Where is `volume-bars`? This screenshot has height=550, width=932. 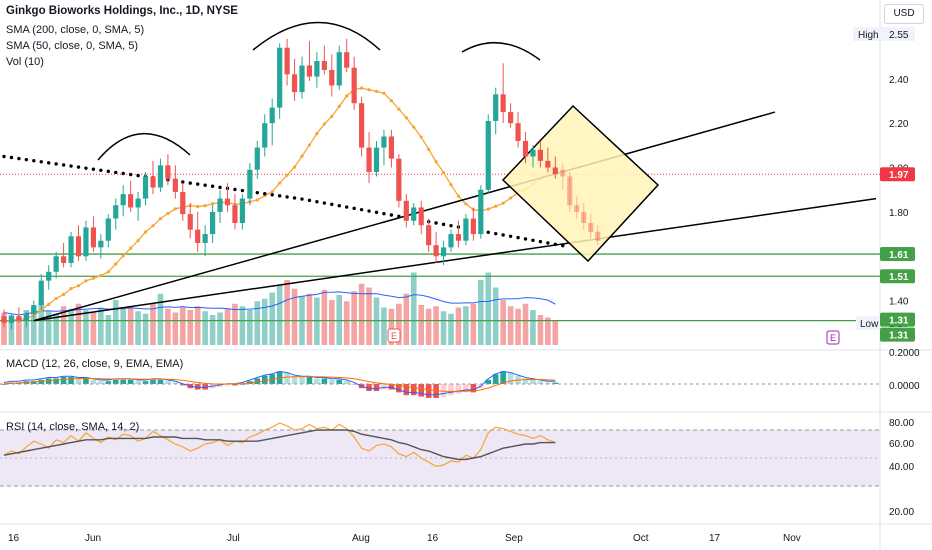 volume-bars is located at coordinates (280, 308).